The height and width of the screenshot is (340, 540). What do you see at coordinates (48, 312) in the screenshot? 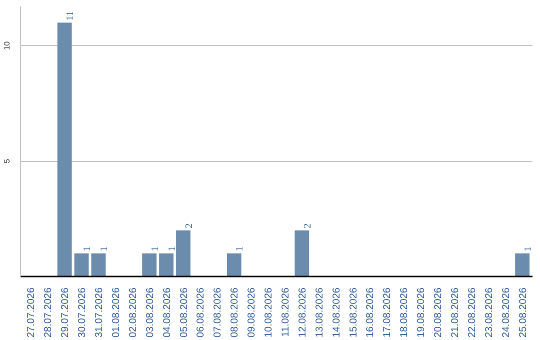
I see `x-tick-label: 28.07.2026` at bounding box center [48, 312].